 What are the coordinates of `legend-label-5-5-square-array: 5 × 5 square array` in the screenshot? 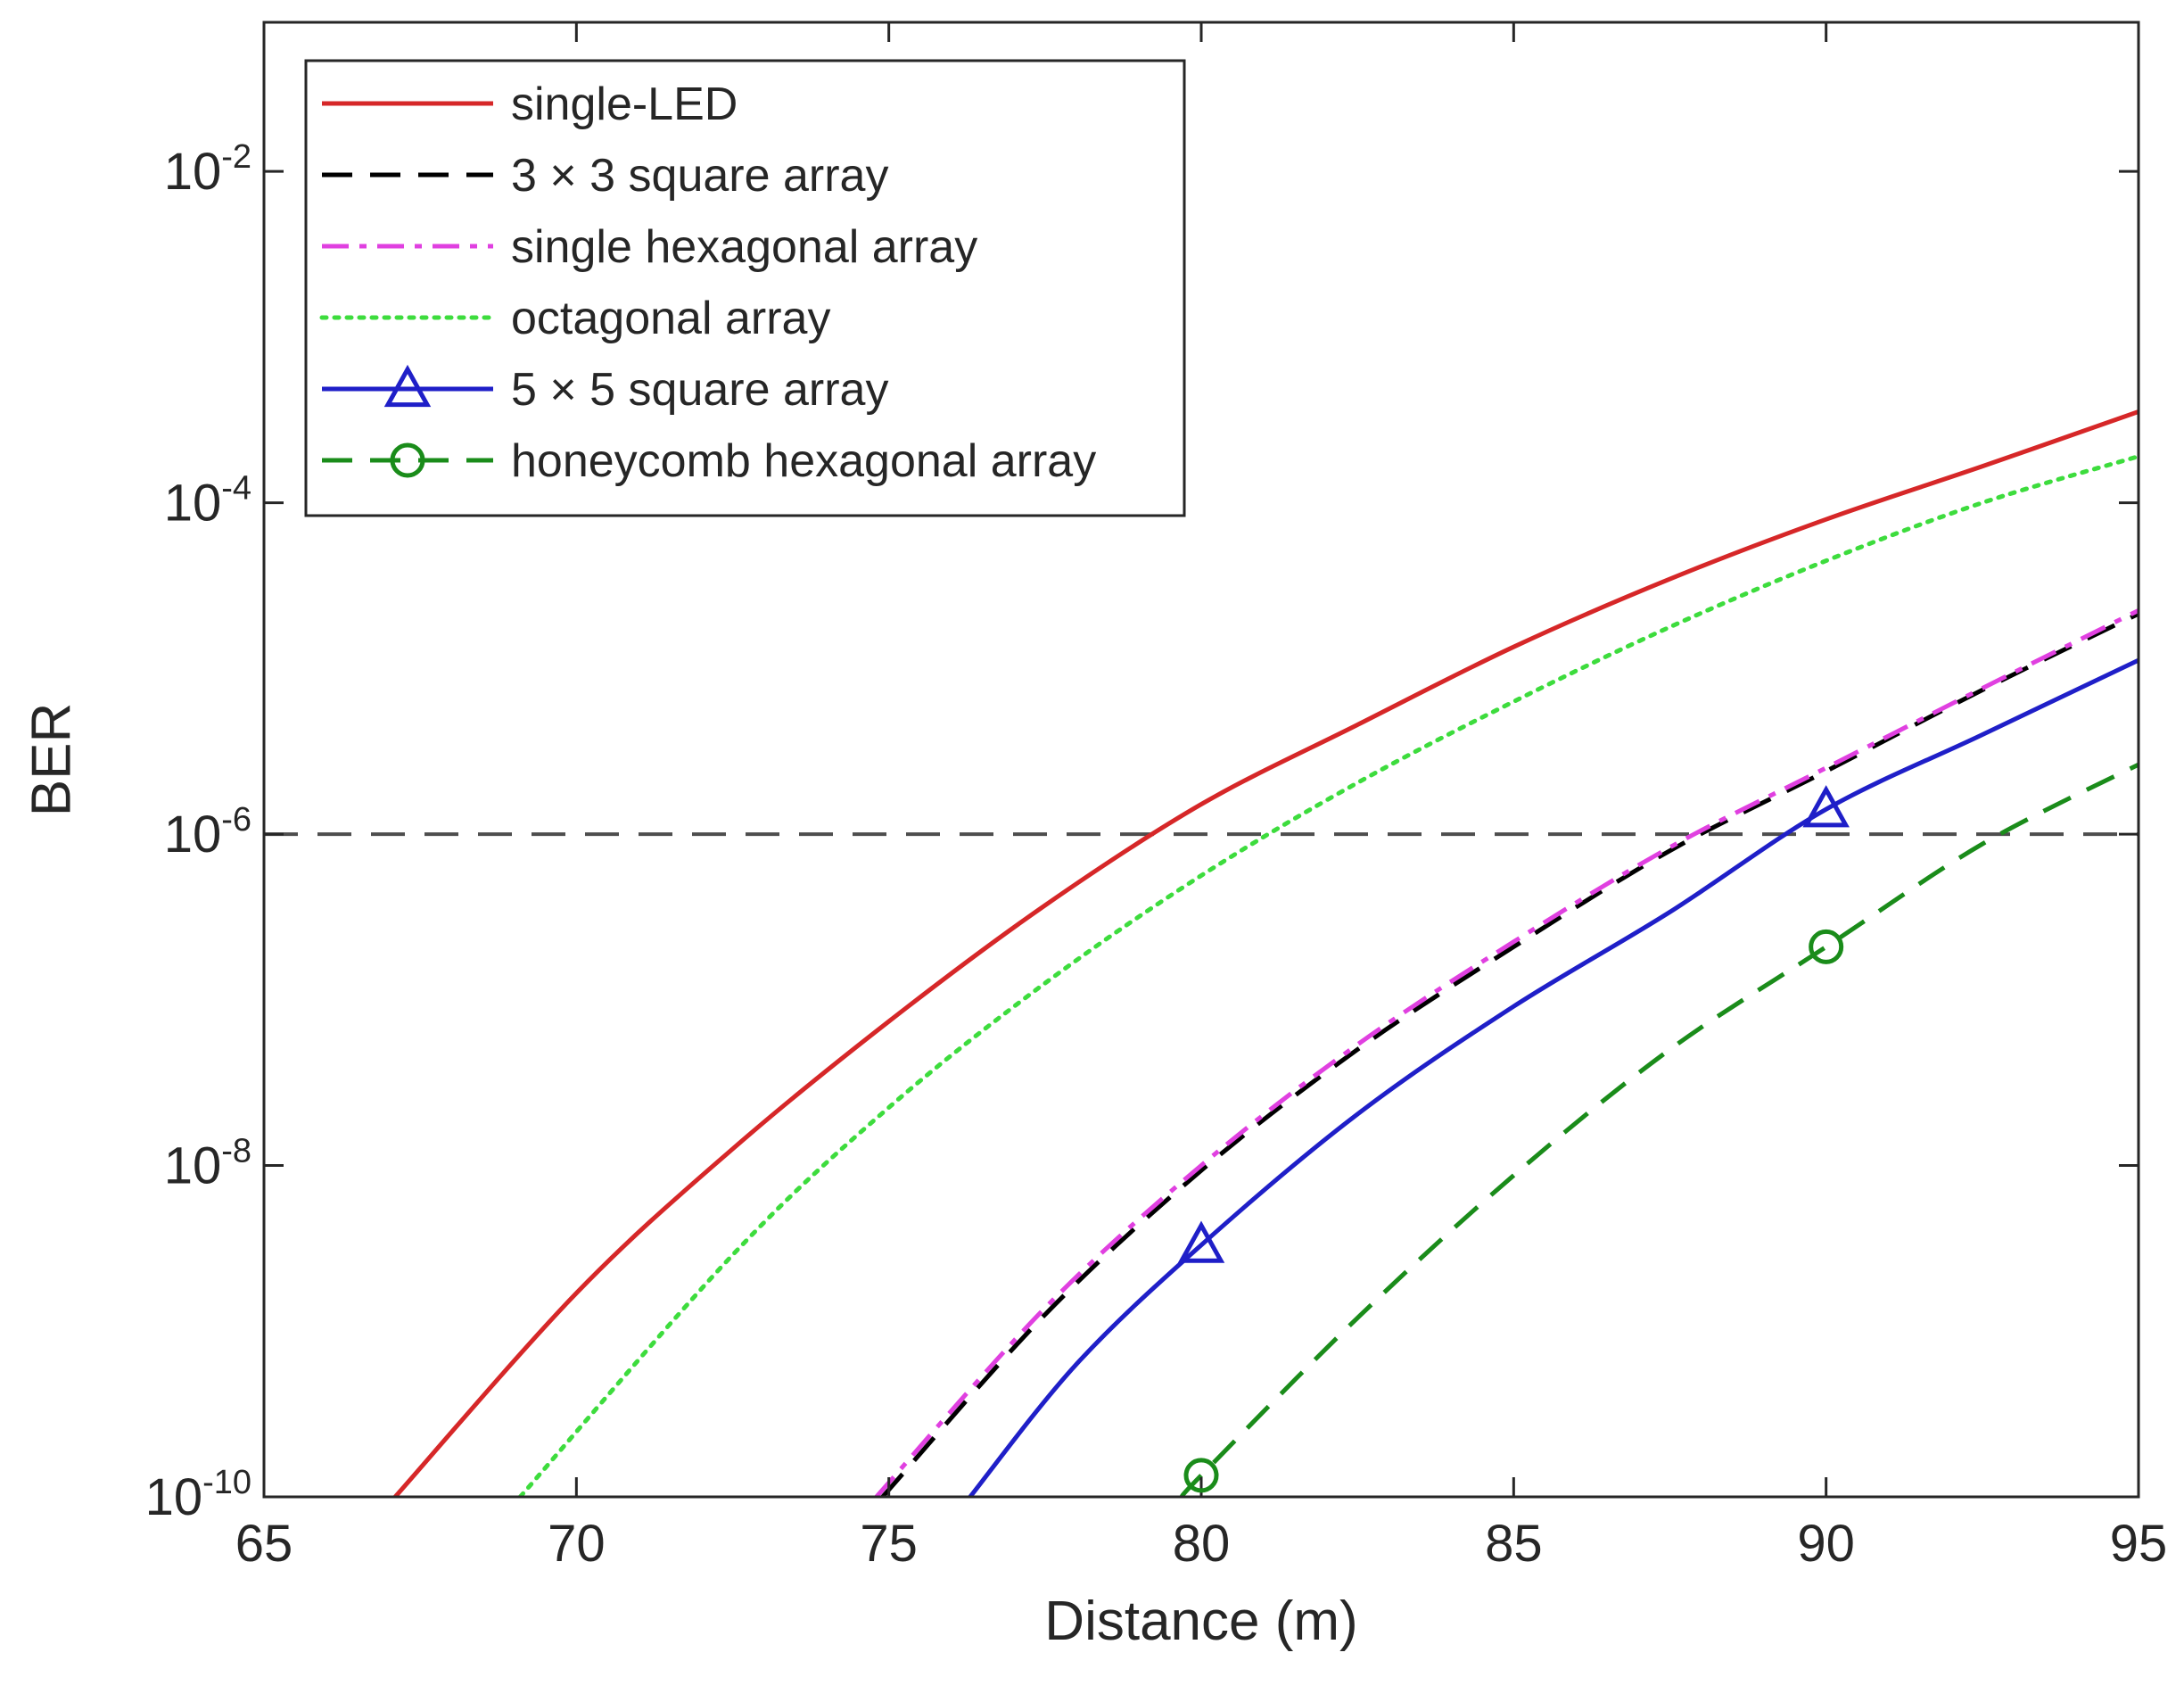 It's located at (699, 390).